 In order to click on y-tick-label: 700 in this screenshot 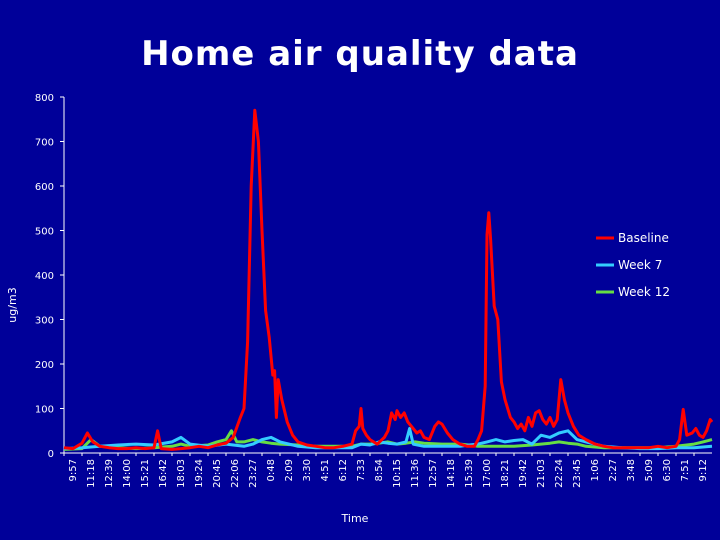, I will do `click(44, 143)`.